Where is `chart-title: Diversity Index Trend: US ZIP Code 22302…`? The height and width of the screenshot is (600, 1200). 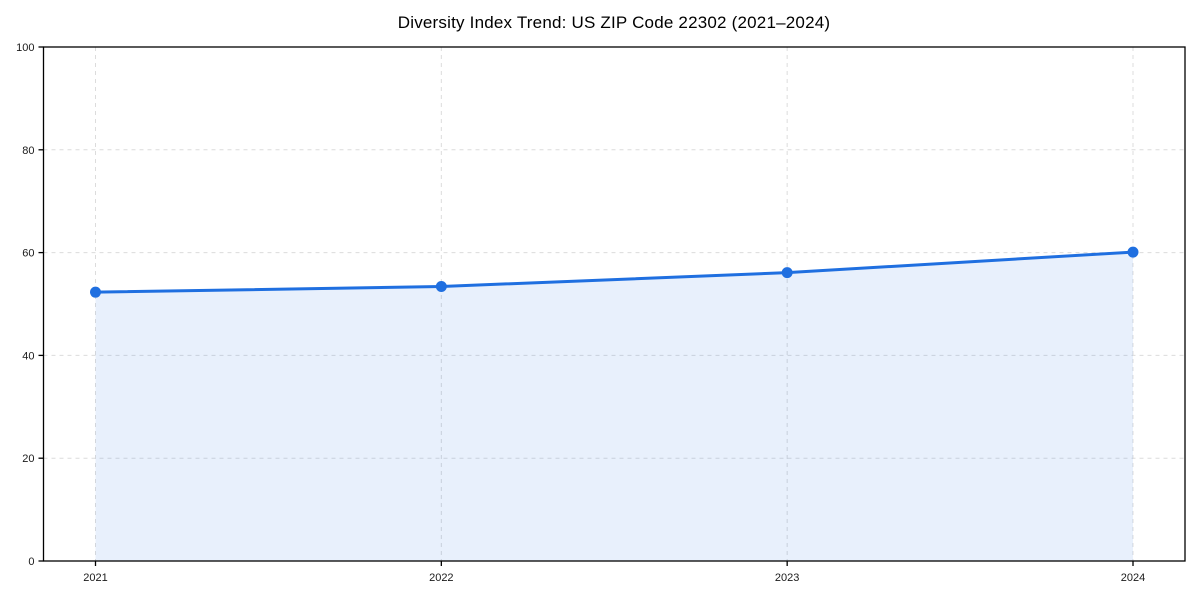
chart-title: Diversity Index Trend: US ZIP Code 22302… is located at coordinates (614, 22).